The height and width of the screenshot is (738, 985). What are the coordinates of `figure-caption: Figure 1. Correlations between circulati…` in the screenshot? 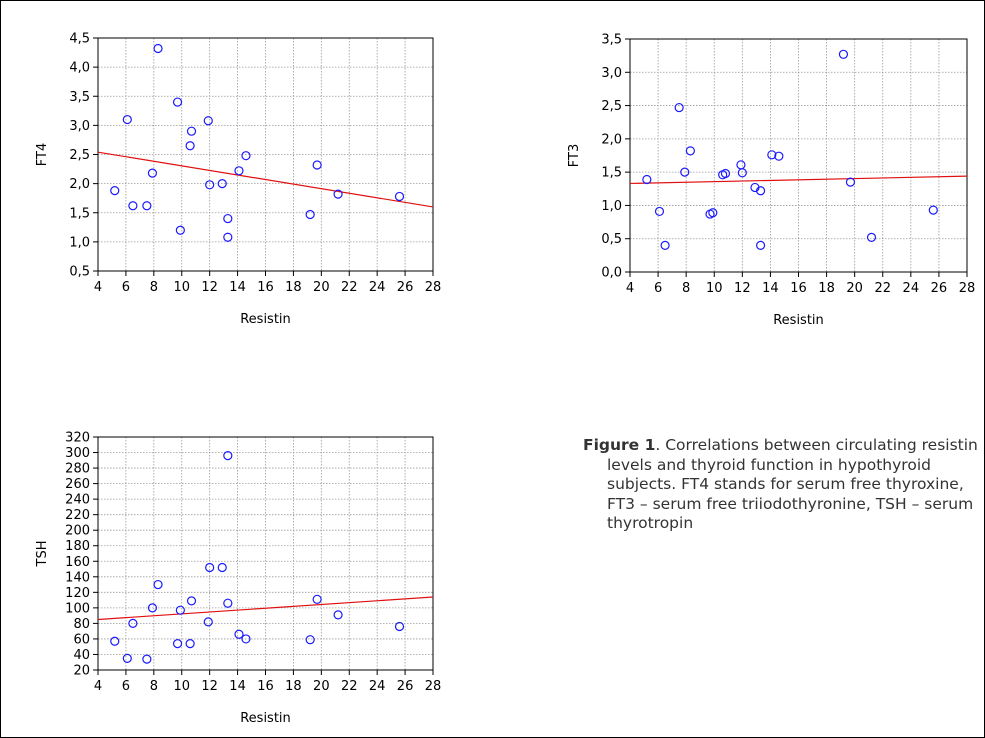 It's located at (781, 485).